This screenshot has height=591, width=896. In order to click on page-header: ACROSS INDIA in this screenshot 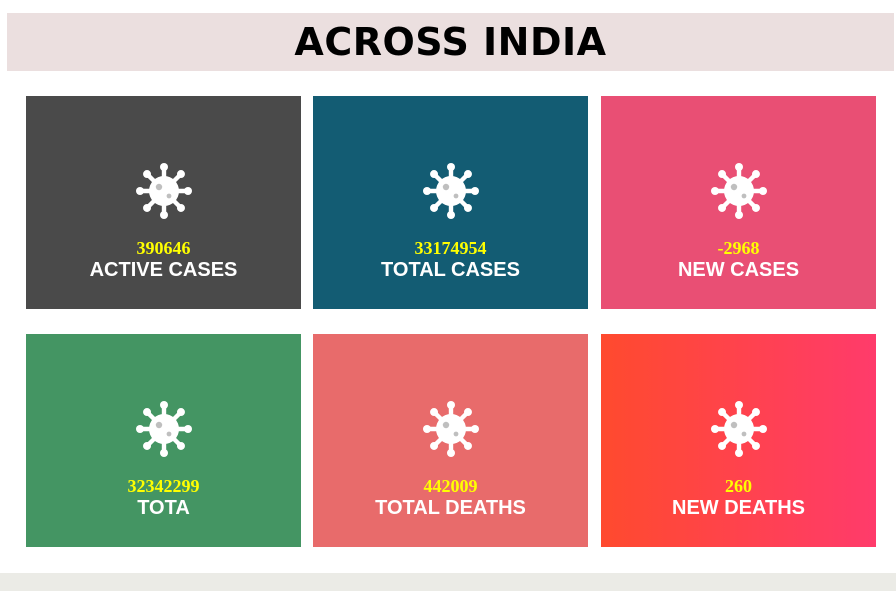, I will do `click(450, 42)`.